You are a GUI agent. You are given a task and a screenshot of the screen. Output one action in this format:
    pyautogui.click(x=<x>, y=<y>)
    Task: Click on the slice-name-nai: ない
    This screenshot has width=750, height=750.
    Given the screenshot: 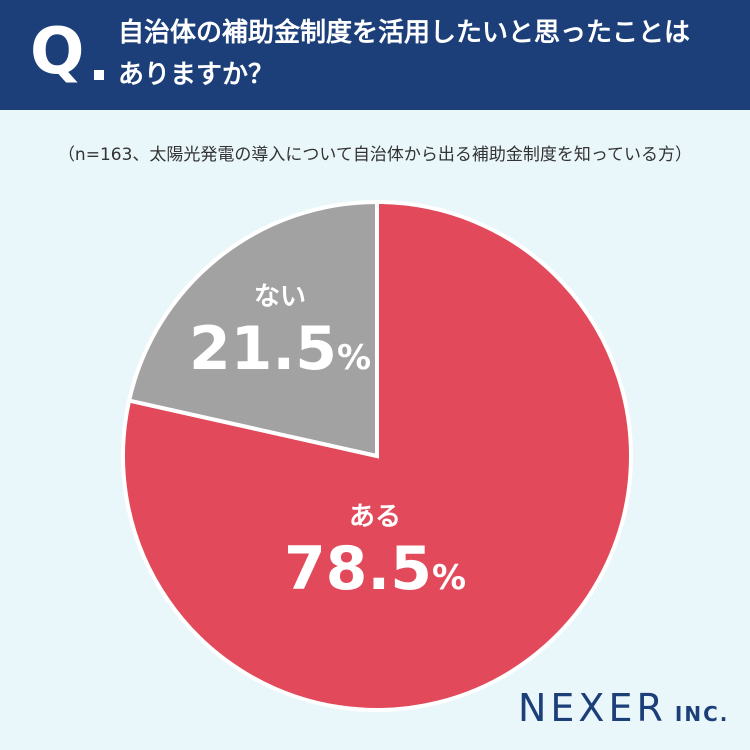 What is the action you would take?
    pyautogui.click(x=279, y=297)
    